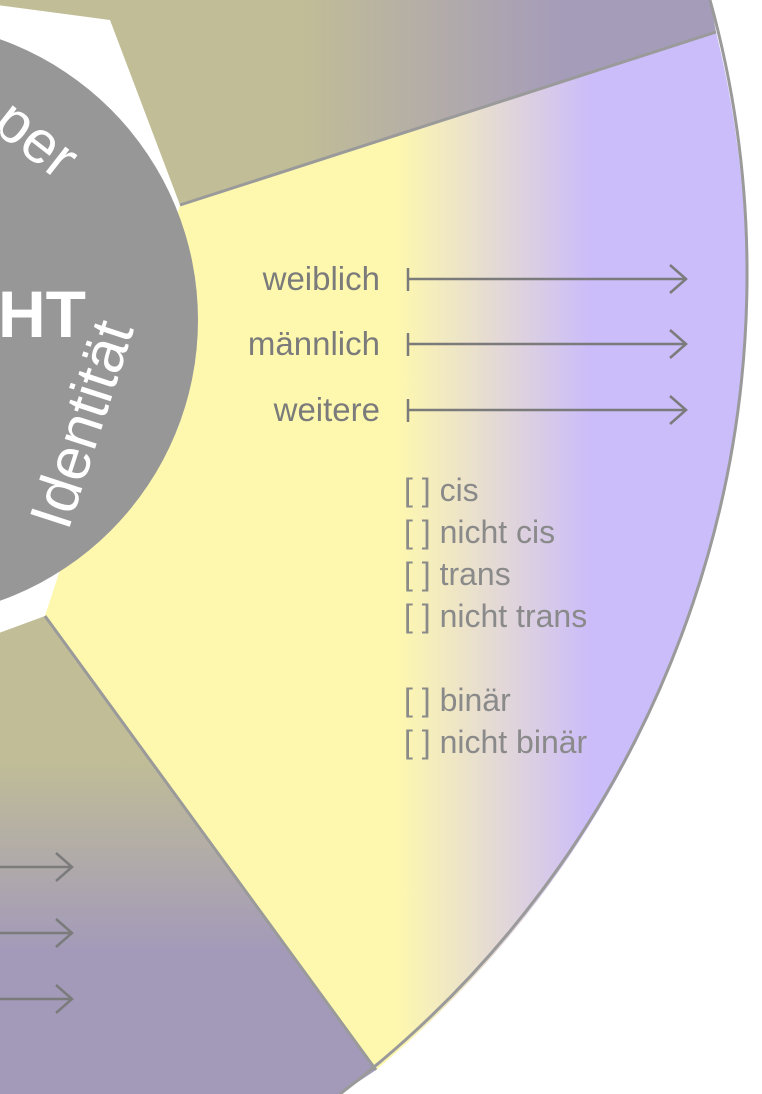  Describe the element at coordinates (99, 320) in the screenshot. I see `center-hub` at that location.